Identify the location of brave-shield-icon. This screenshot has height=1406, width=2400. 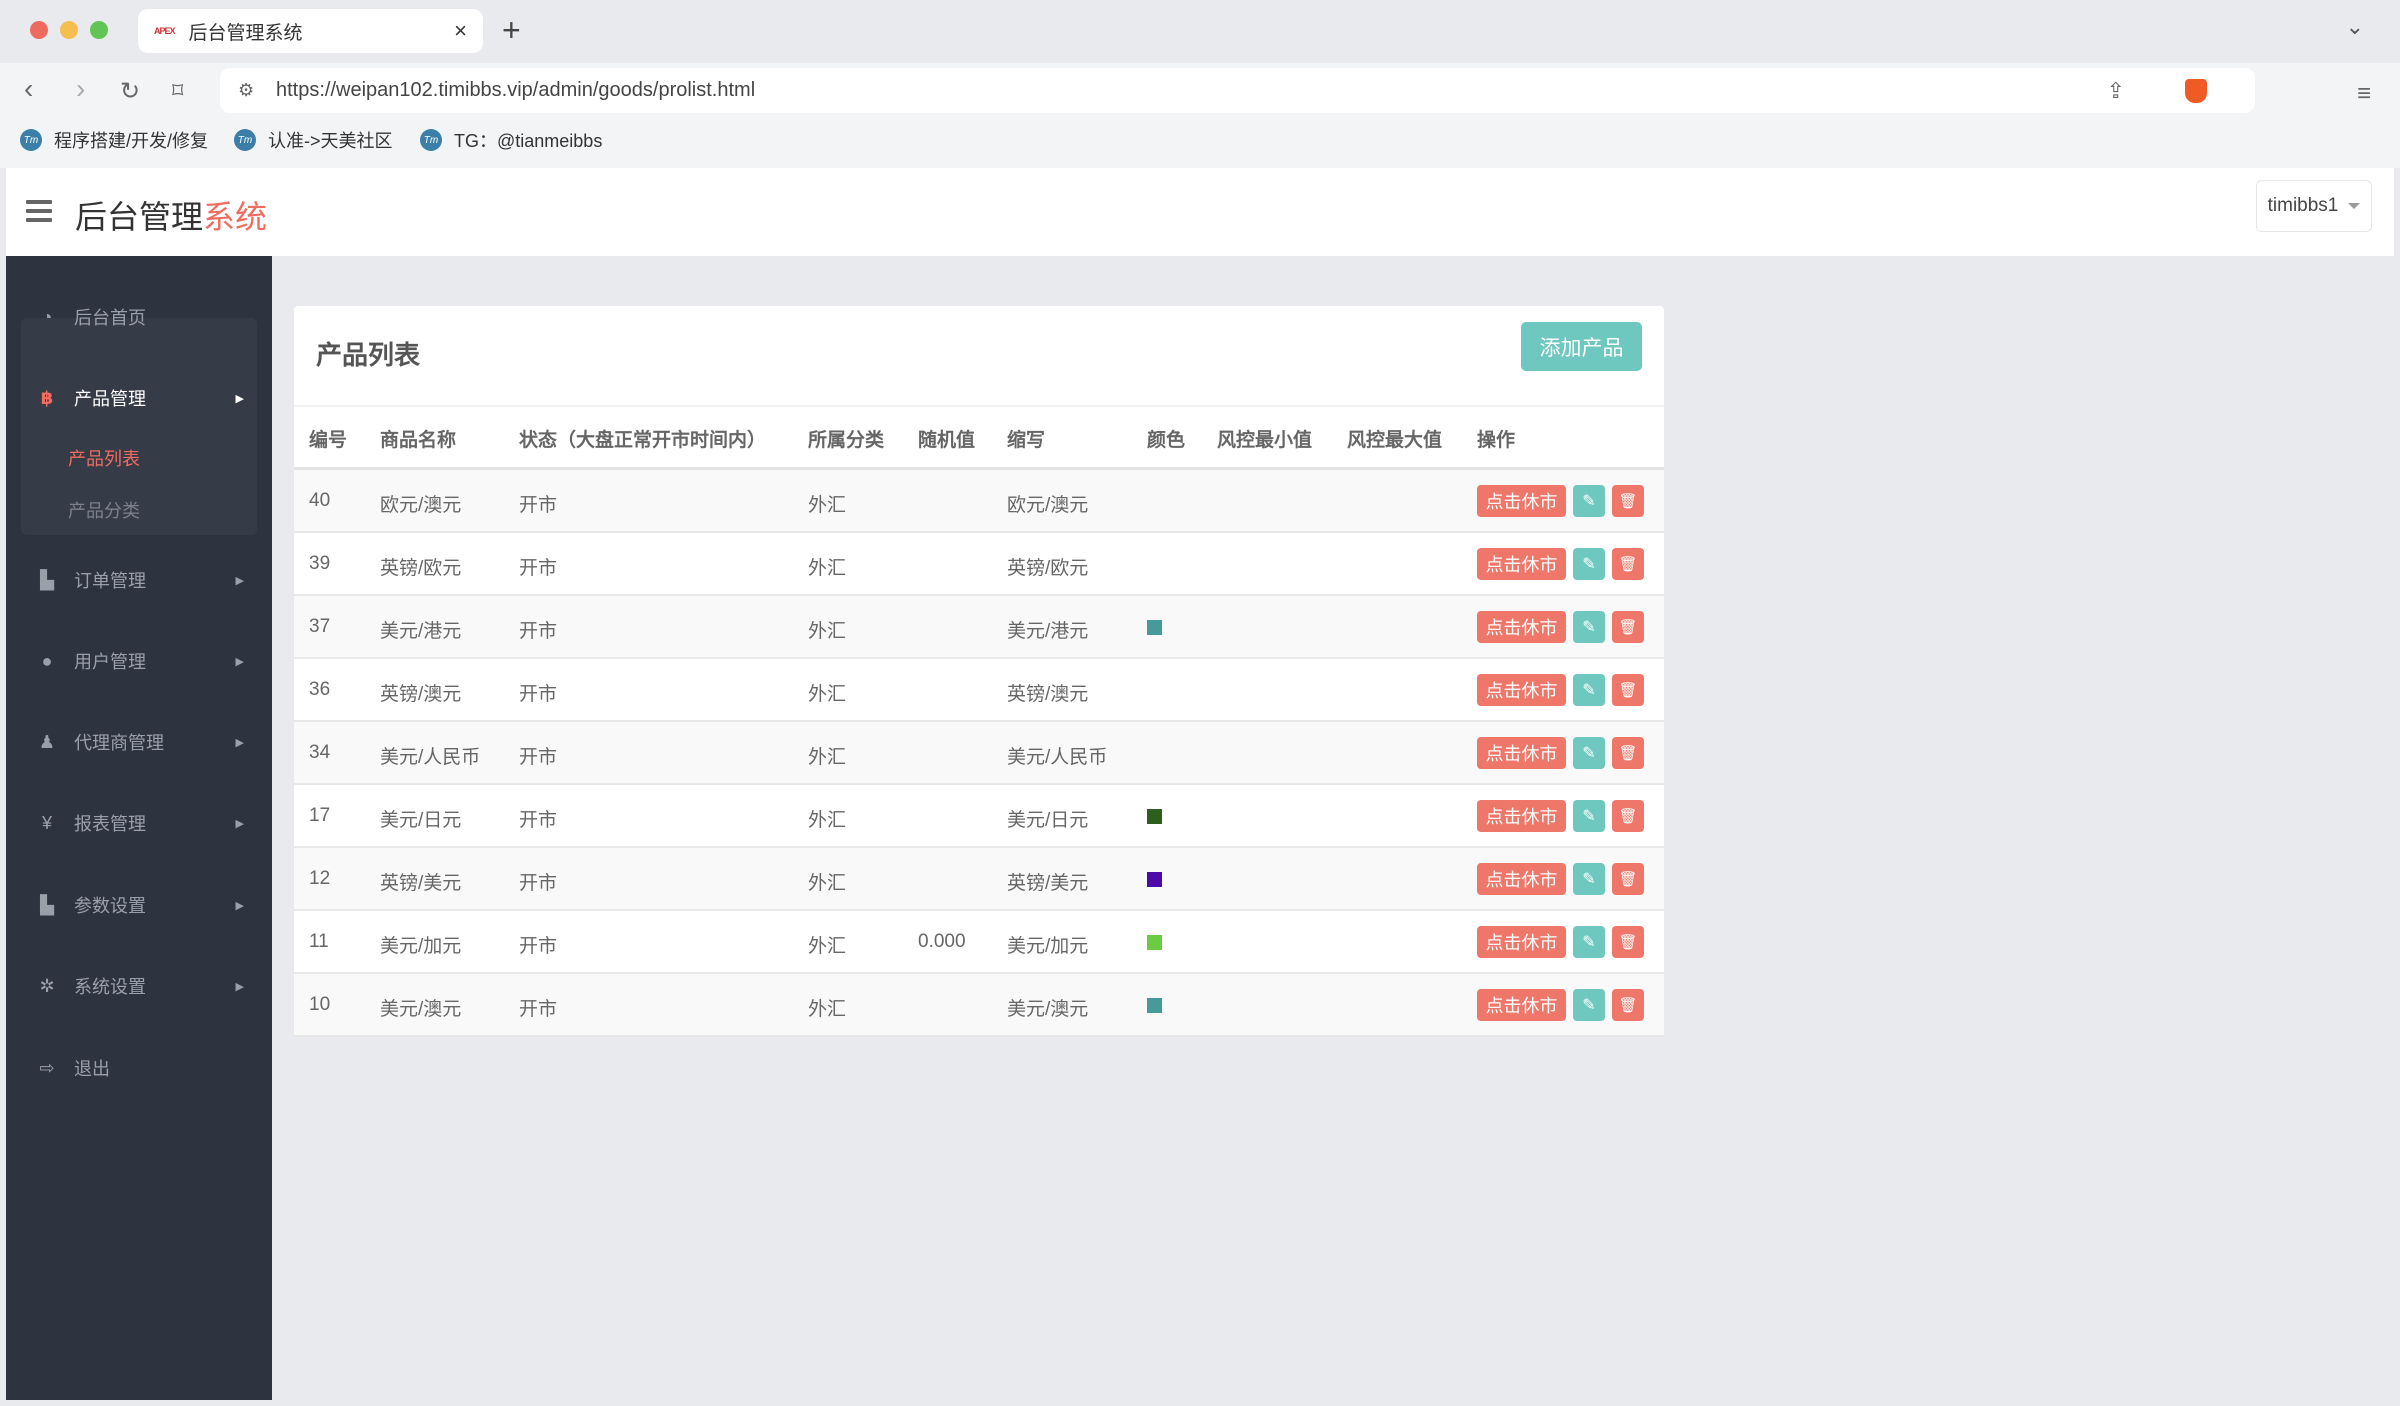
(2196, 90).